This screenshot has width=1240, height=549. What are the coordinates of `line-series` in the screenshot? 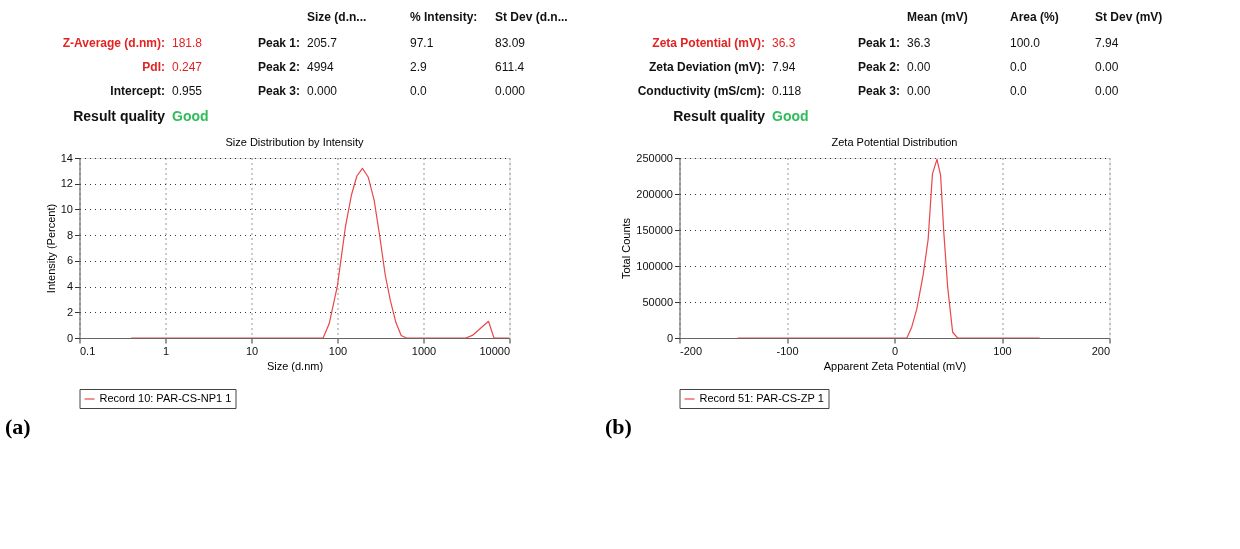 It's located at (888, 248).